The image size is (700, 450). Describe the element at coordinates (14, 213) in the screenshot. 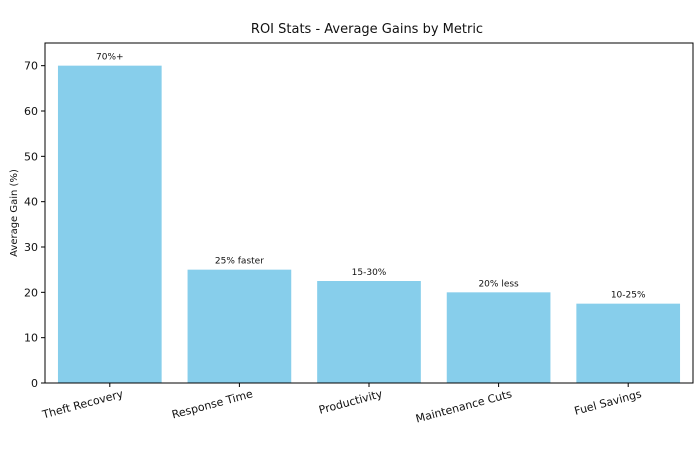

I see `y-axis-label: Average Gain (%)` at that location.